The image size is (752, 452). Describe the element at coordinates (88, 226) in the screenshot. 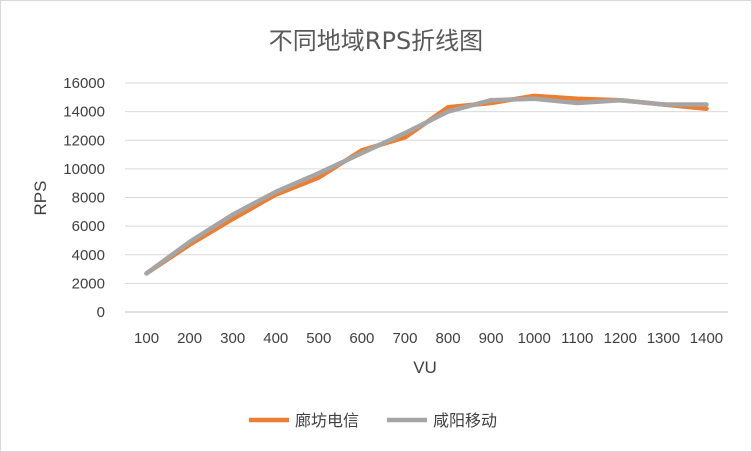

I see `y-tick-label: 6000` at that location.